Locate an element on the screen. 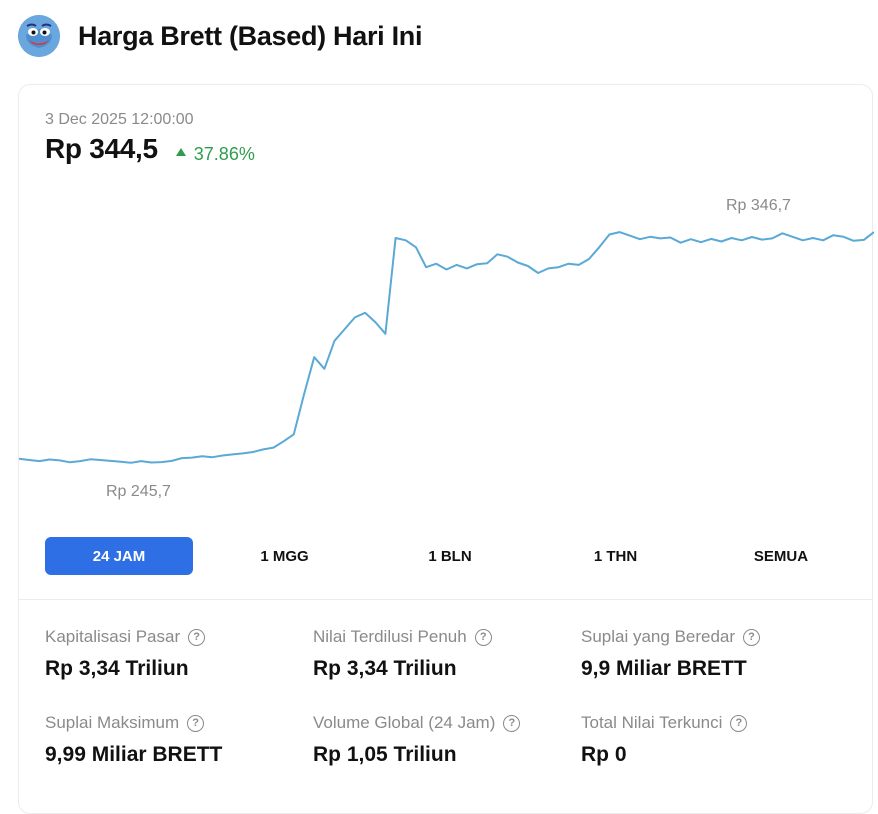 This screenshot has height=814, width=878. stat-label: Kapitalisasi Pasar is located at coordinates (113, 636).